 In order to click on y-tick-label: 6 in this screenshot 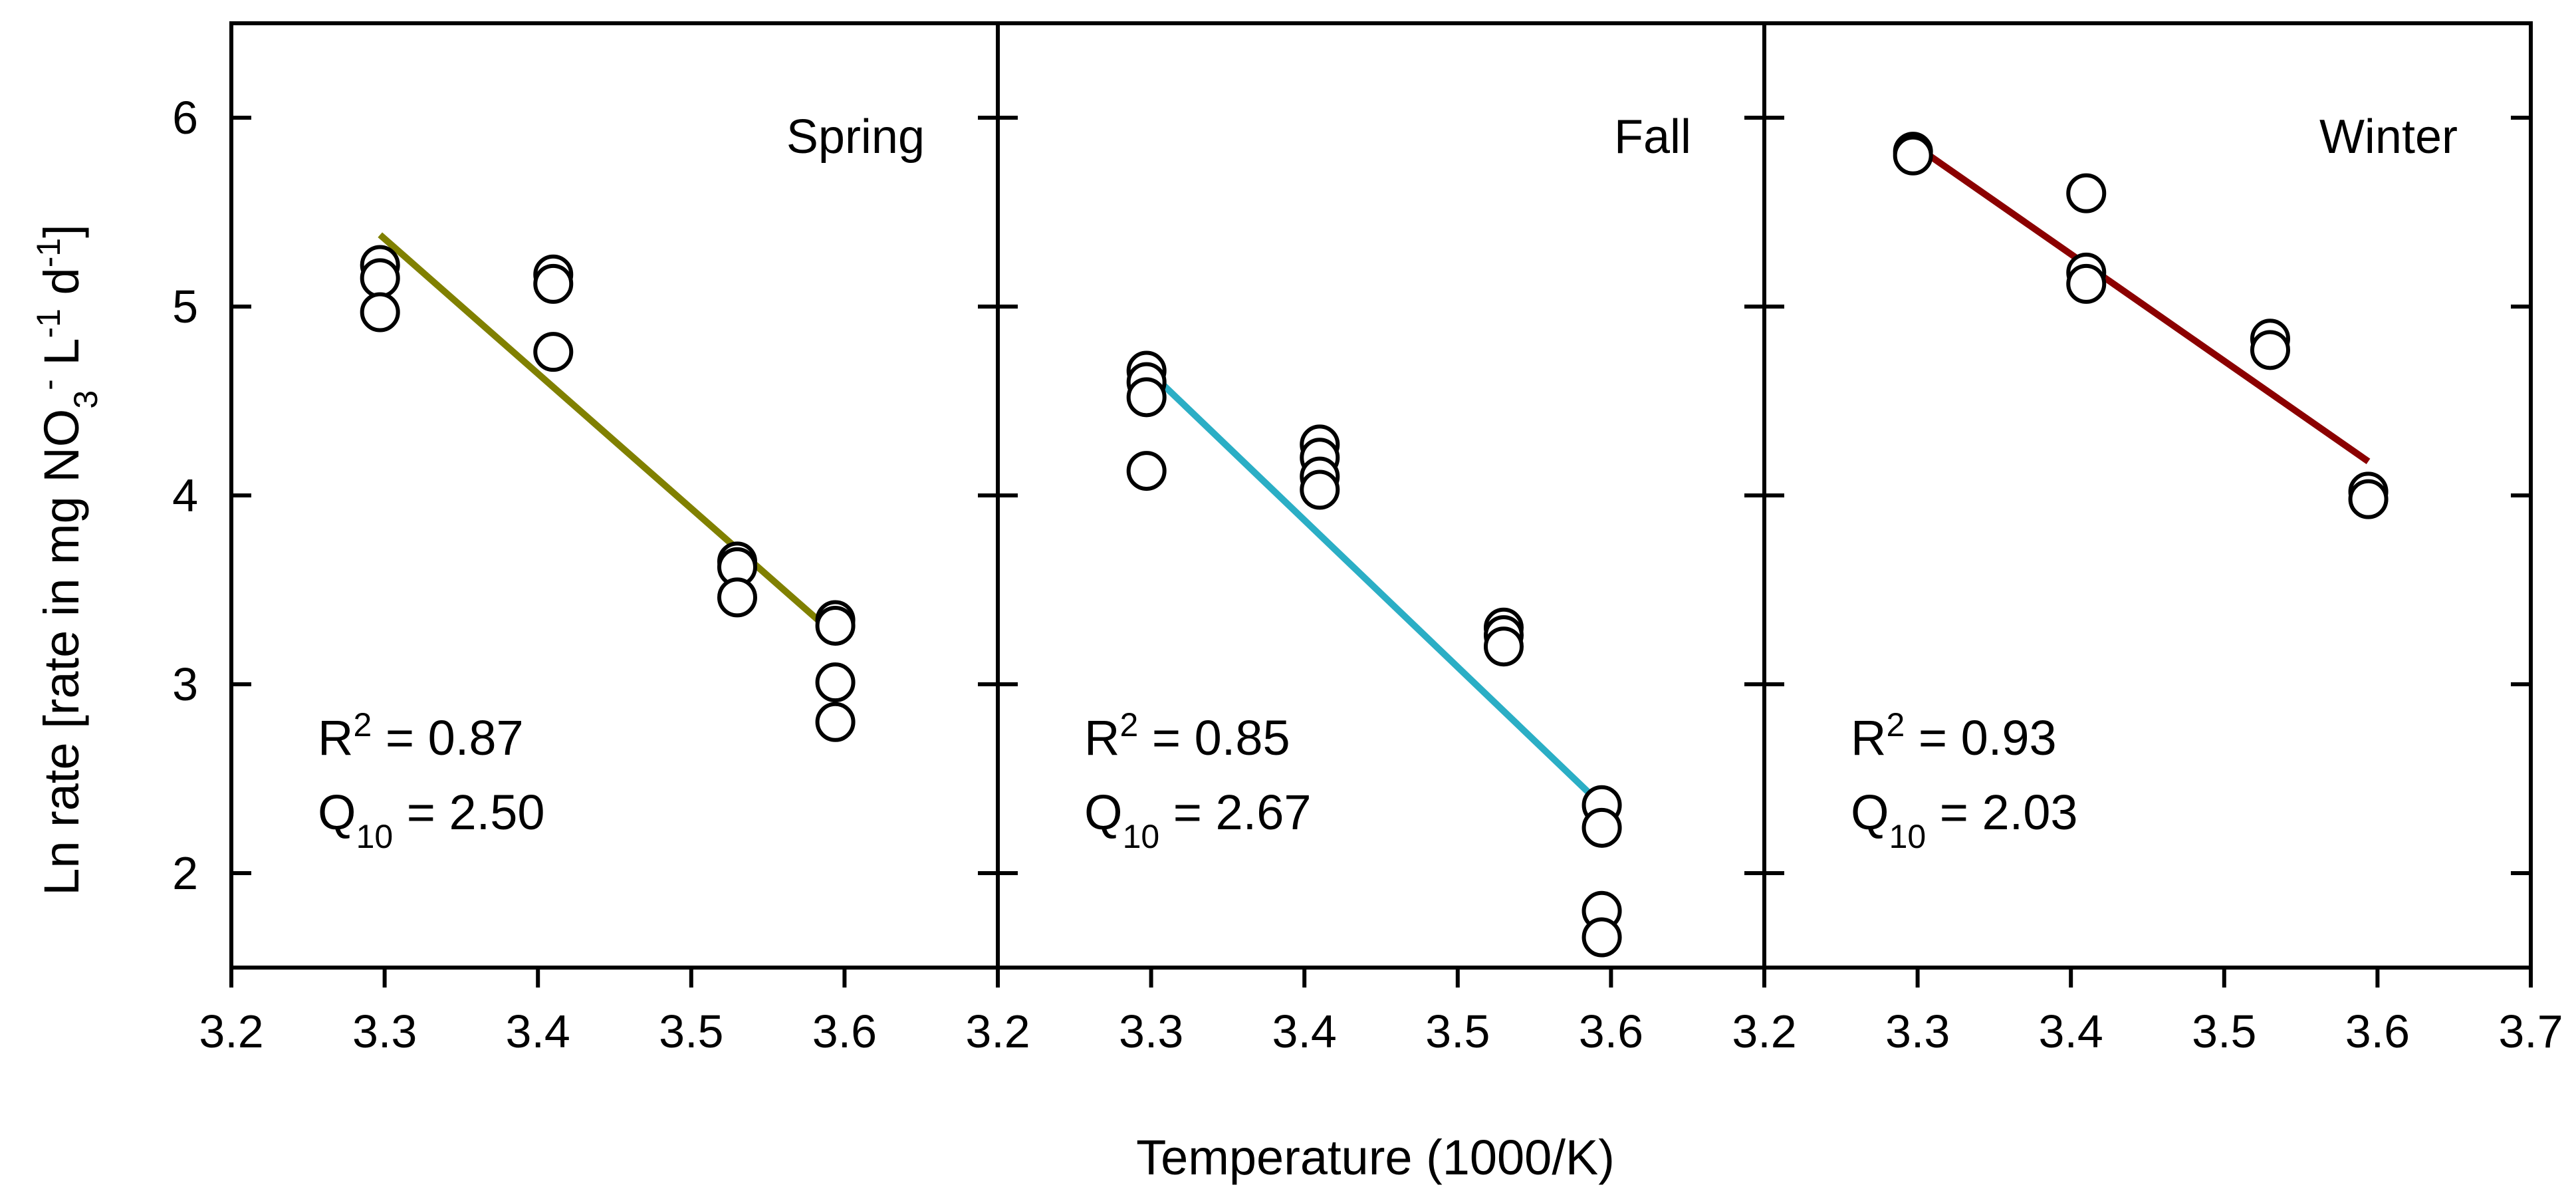, I will do `click(185, 118)`.